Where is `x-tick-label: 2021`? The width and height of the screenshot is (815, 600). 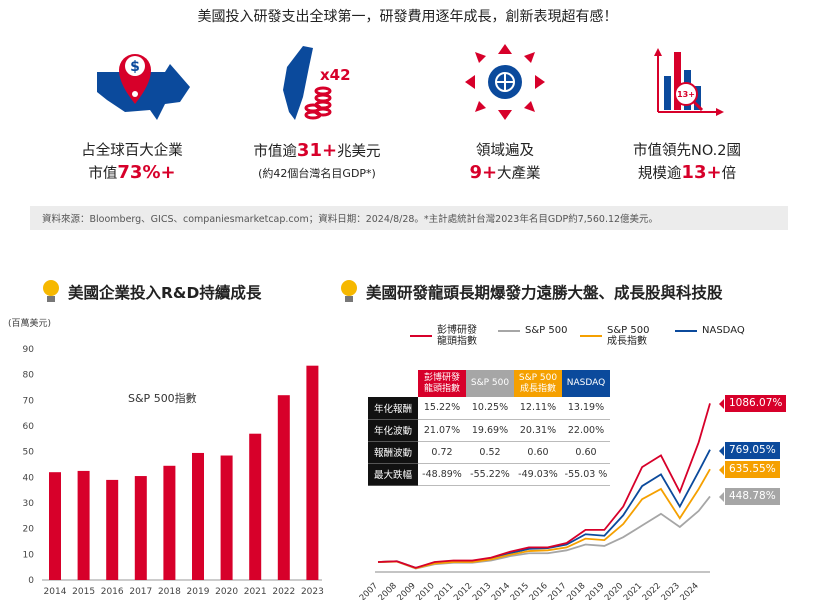 x-tick-label: 2021 is located at coordinates (255, 592).